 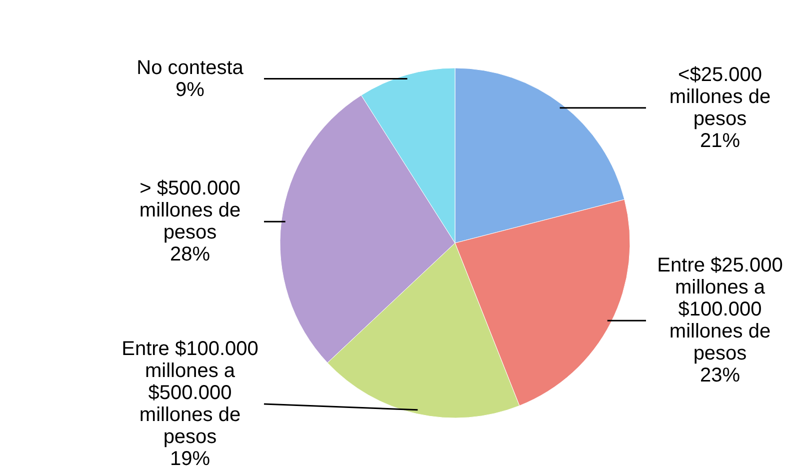 I want to click on data-label: 21%, so click(x=720, y=141).